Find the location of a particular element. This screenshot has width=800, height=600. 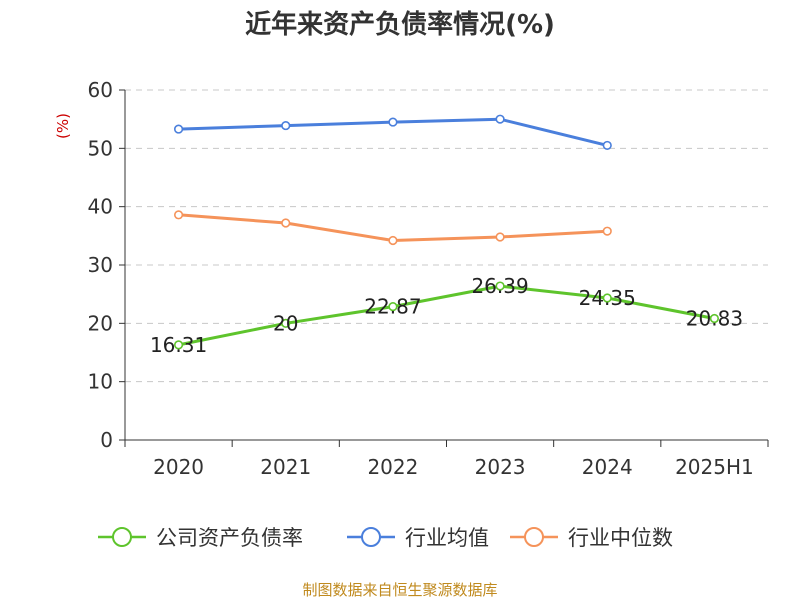

data-label: 20.83 is located at coordinates (714, 318).